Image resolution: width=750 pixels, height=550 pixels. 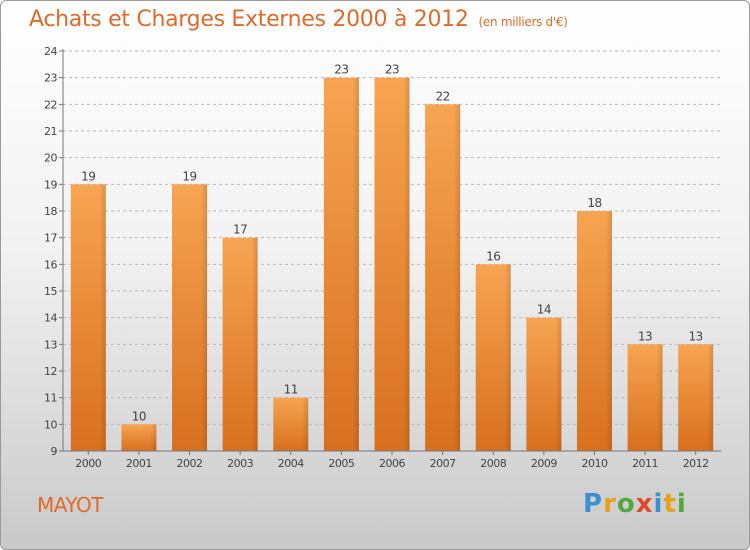 What do you see at coordinates (240, 463) in the screenshot?
I see `x-tick-label: 2003` at bounding box center [240, 463].